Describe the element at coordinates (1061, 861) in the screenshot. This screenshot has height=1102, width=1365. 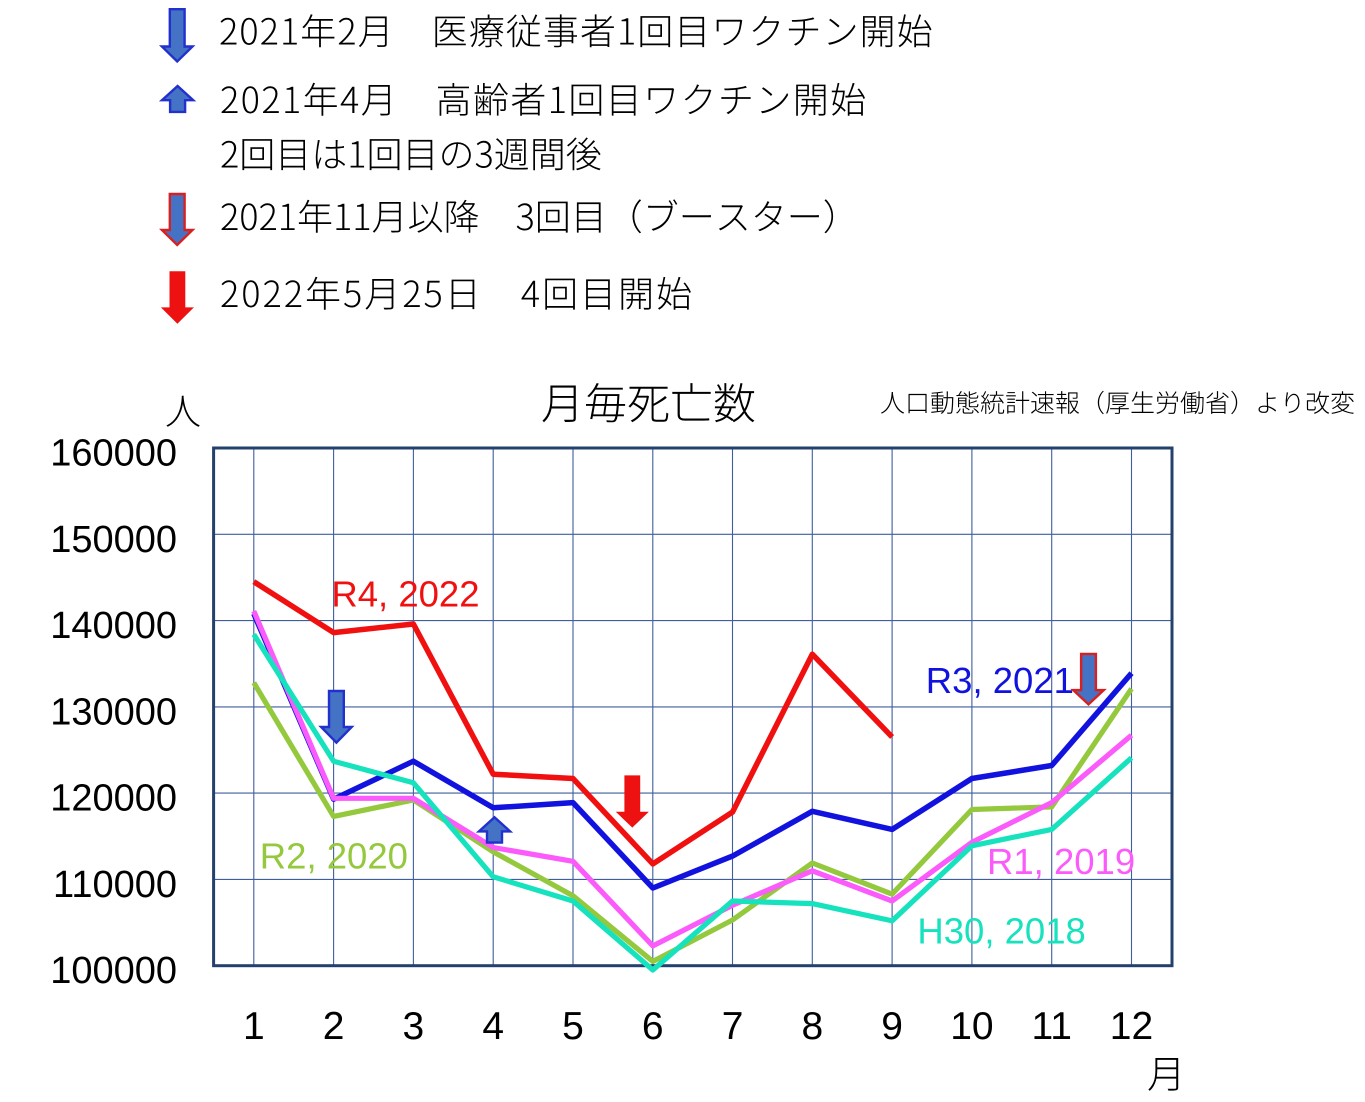
I see `svg-text: R1, 2019` at that location.